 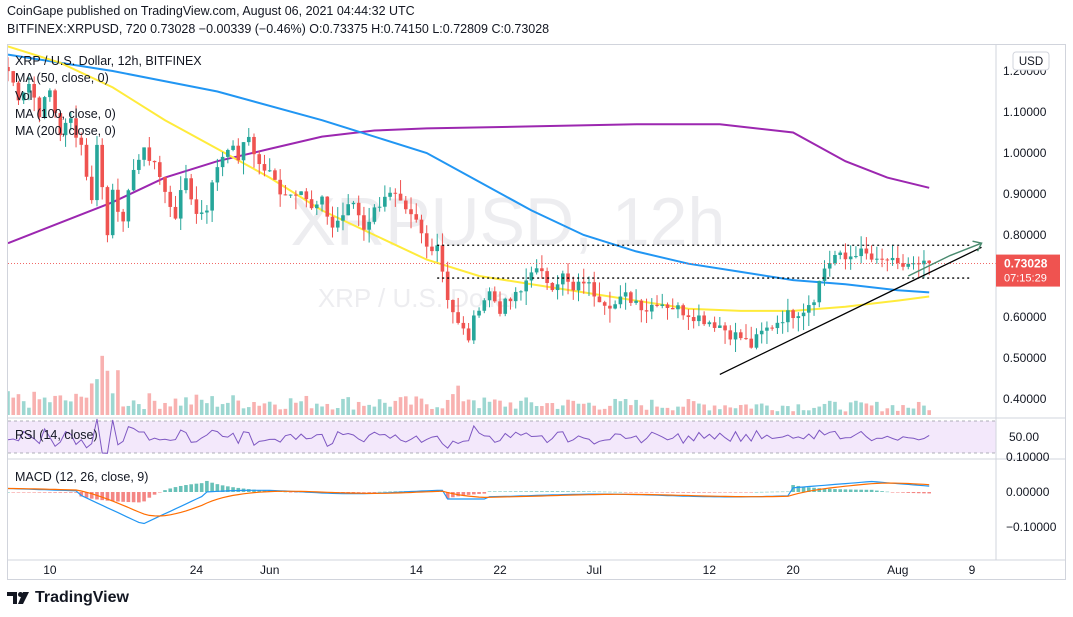 What do you see at coordinates (1031, 61) in the screenshot?
I see `currency-badge: USD` at bounding box center [1031, 61].